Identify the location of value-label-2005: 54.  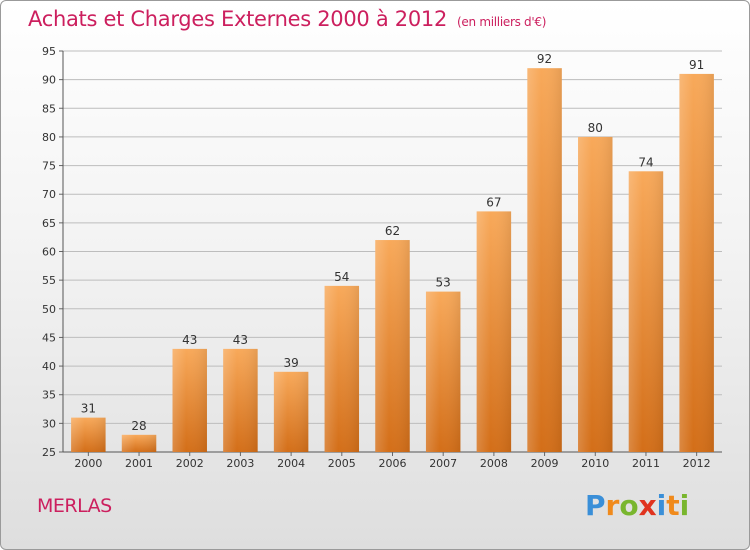
(341, 277).